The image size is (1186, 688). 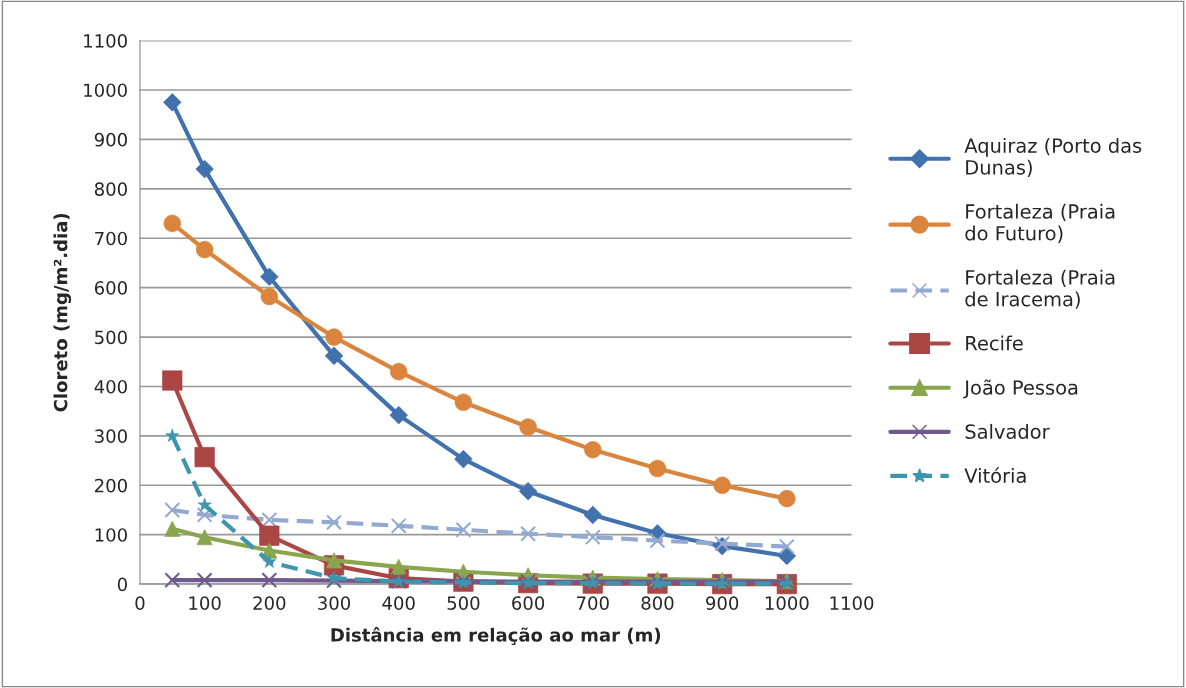 I want to click on y-tick-label: 100, so click(x=111, y=535).